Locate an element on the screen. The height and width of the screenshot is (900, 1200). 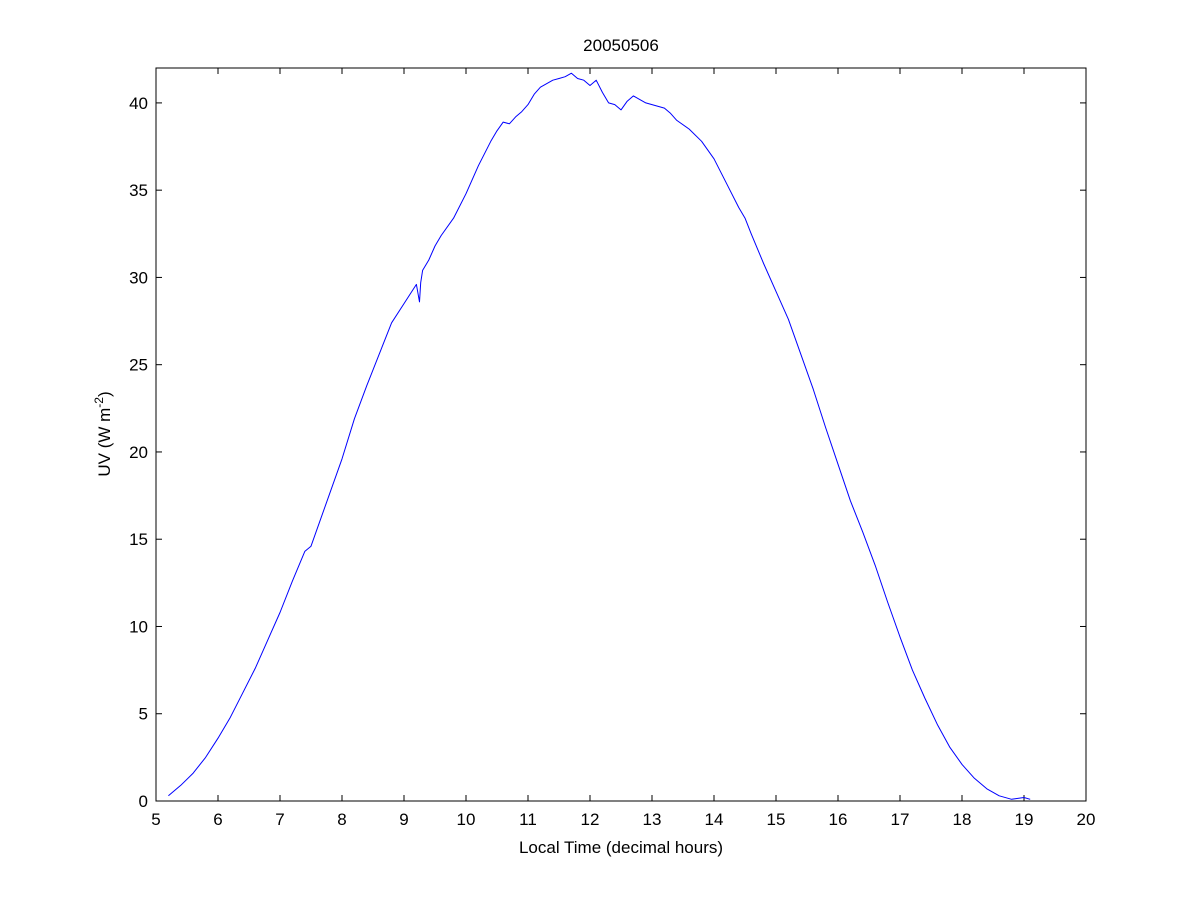
y-axis-title-close: ) is located at coordinates (104, 394).